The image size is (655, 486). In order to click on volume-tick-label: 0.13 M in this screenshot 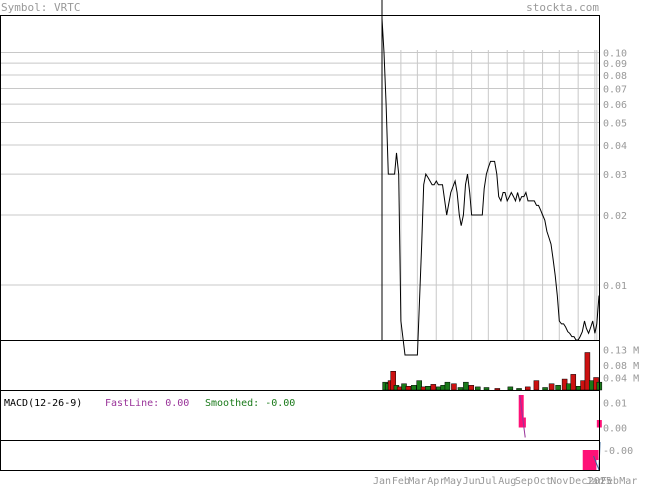, I will do `click(621, 350)`.